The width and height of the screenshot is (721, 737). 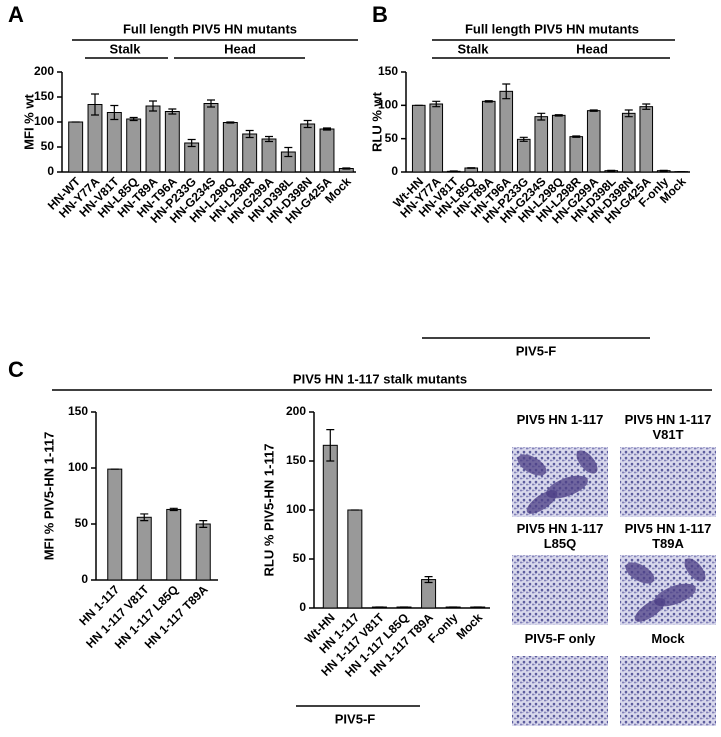 I want to click on image-caption: PIV5-F only, so click(x=560, y=638).